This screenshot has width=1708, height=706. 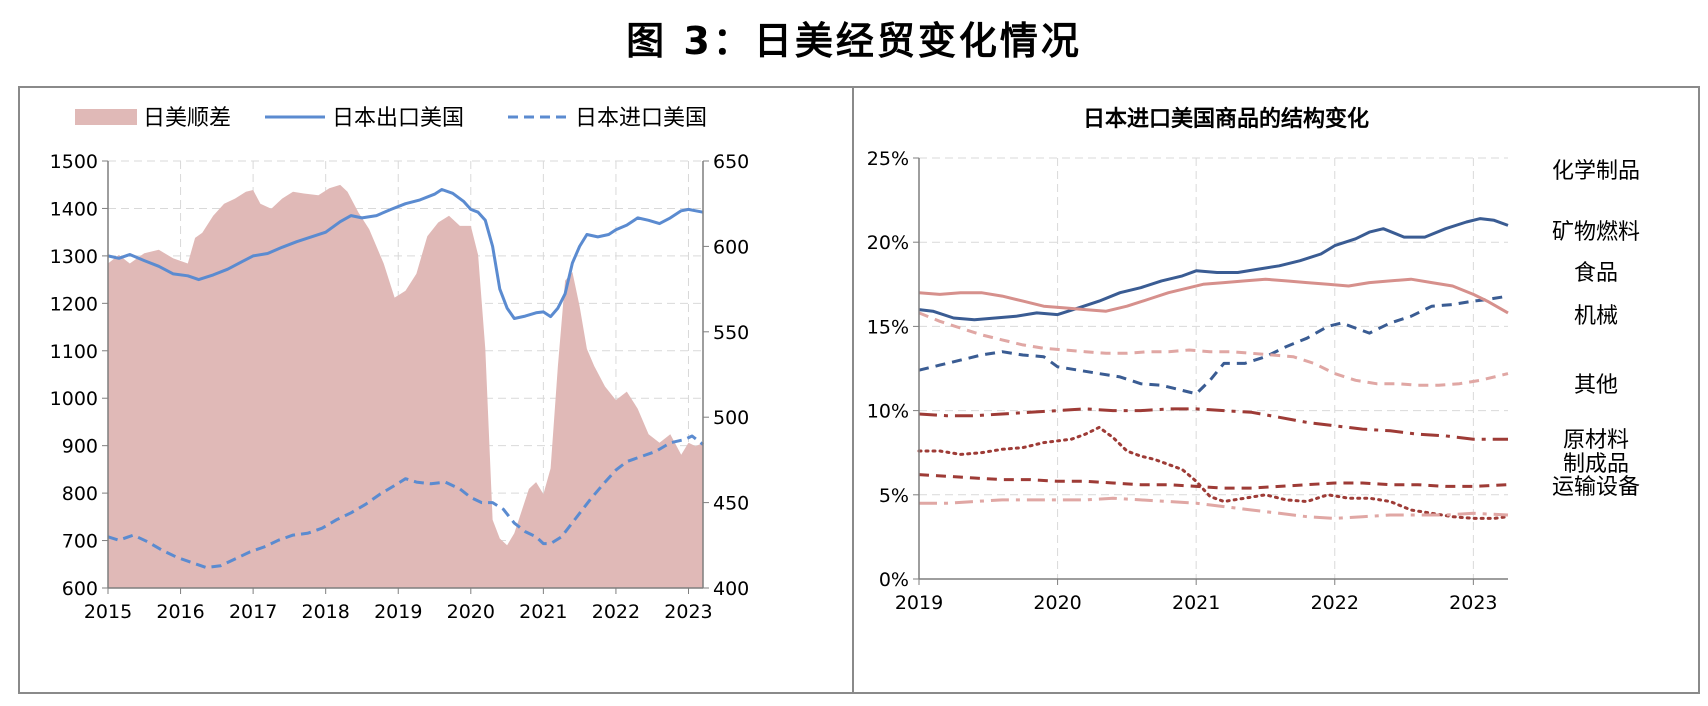 What do you see at coordinates (253, 612) in the screenshot?
I see `x-tick-label: 2017` at bounding box center [253, 612].